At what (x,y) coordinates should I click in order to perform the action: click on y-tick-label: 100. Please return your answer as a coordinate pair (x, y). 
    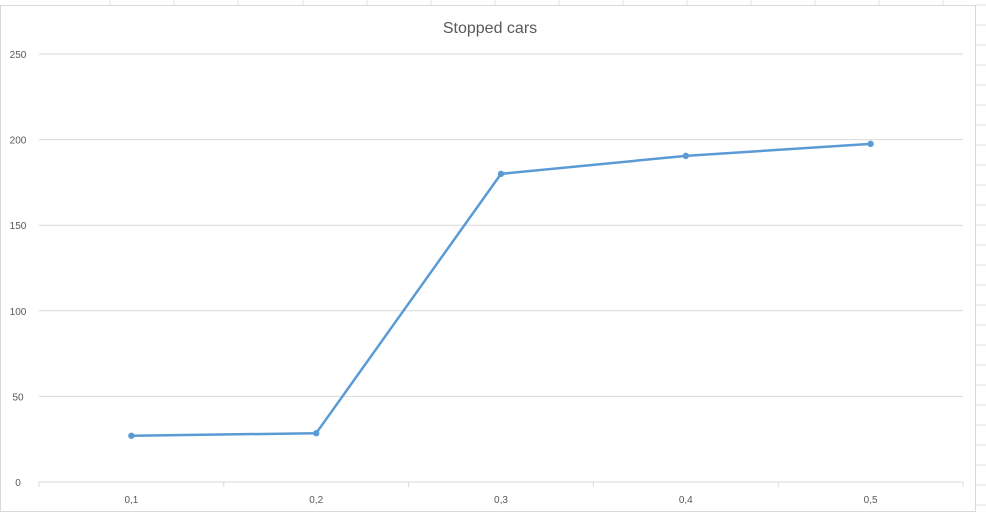
    Looking at the image, I should click on (18, 312).